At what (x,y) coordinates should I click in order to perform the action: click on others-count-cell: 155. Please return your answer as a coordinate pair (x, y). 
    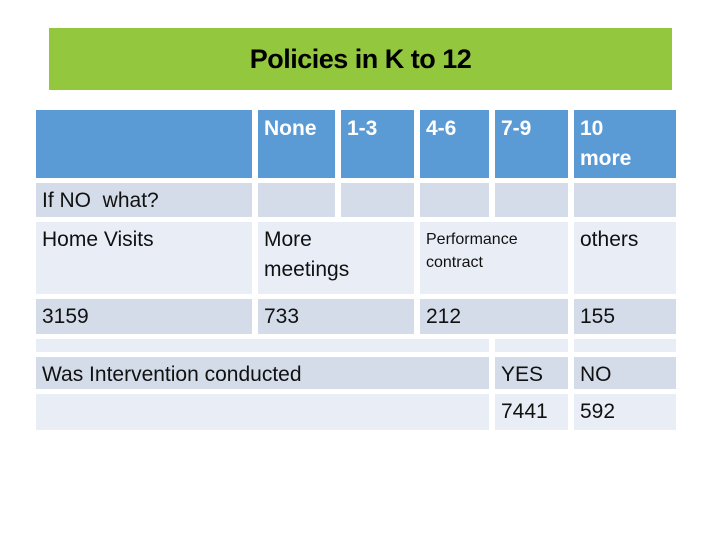
    Looking at the image, I should click on (625, 316).